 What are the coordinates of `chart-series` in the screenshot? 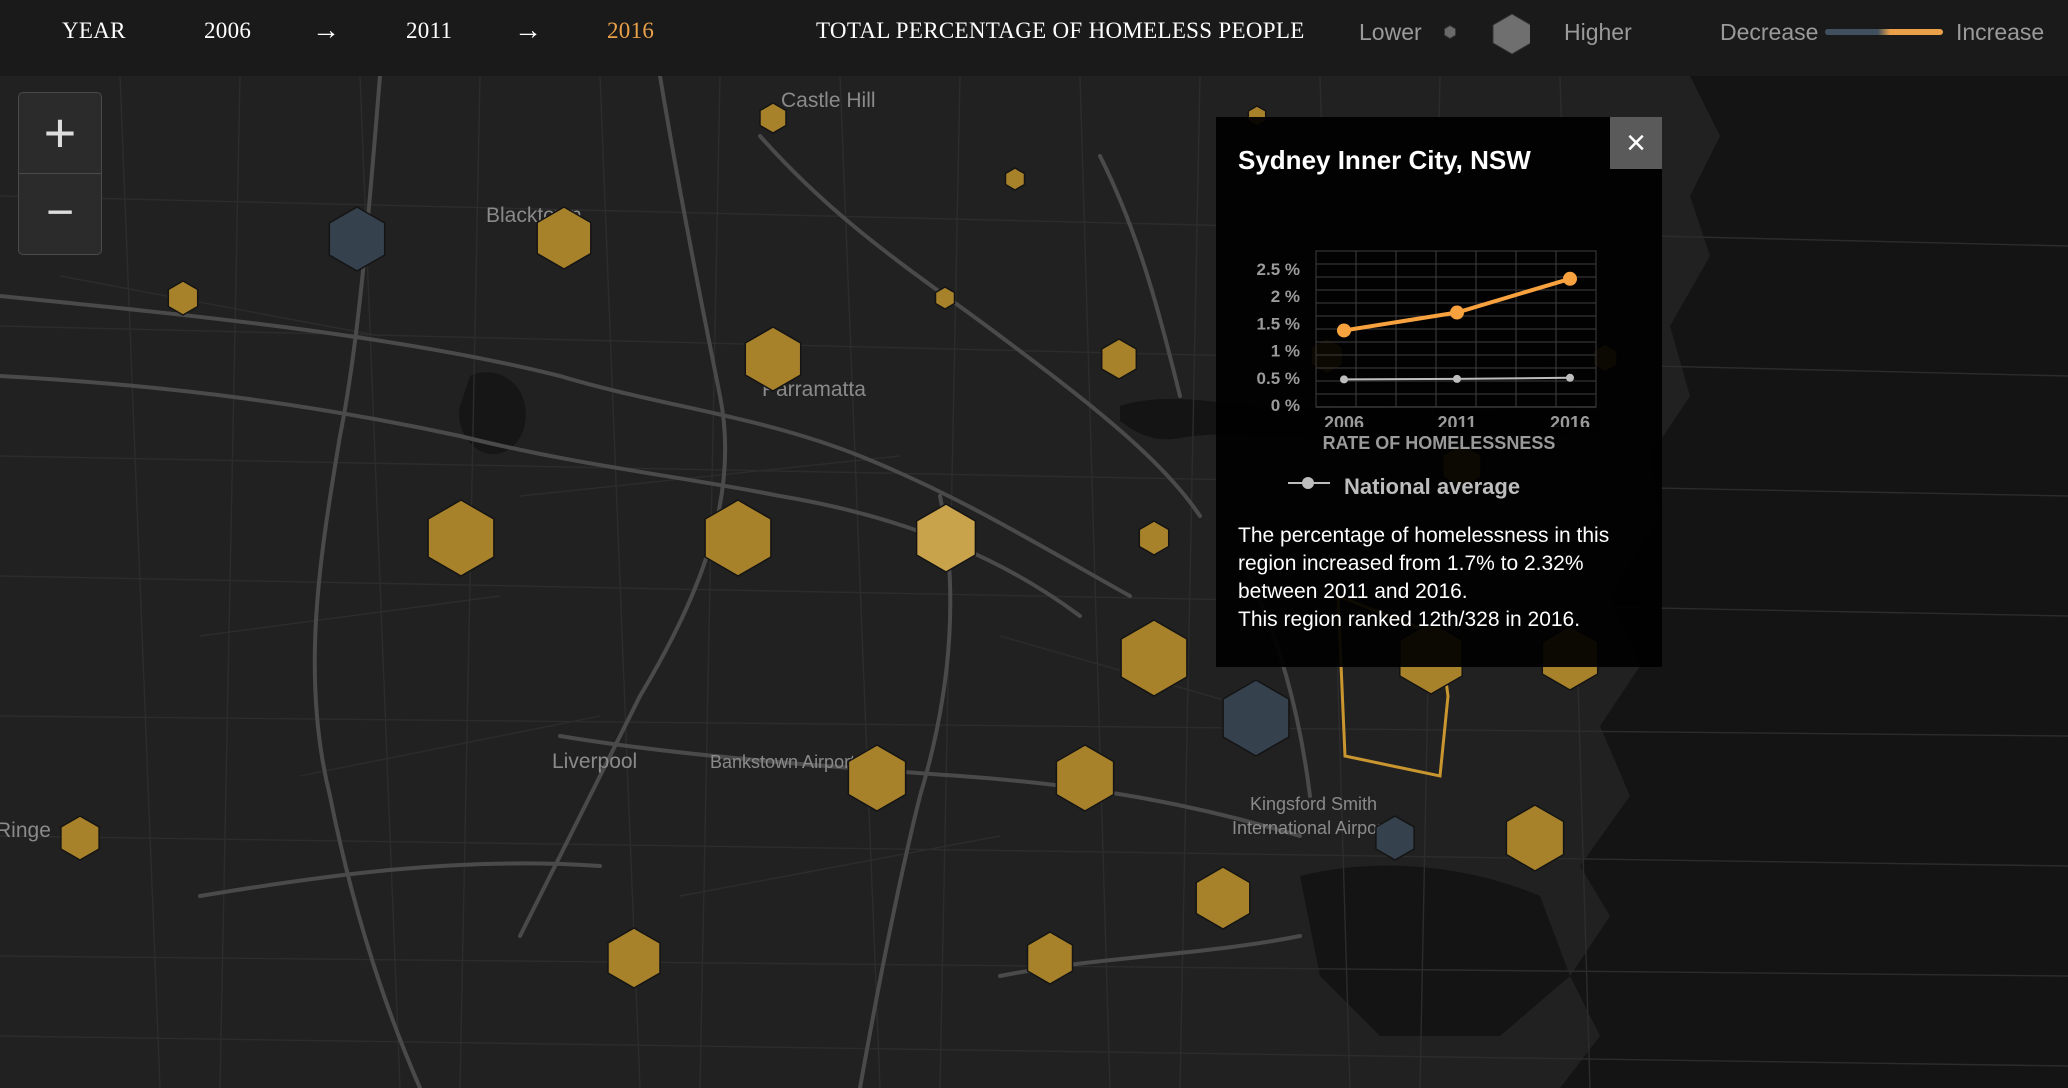 It's located at (1457, 327).